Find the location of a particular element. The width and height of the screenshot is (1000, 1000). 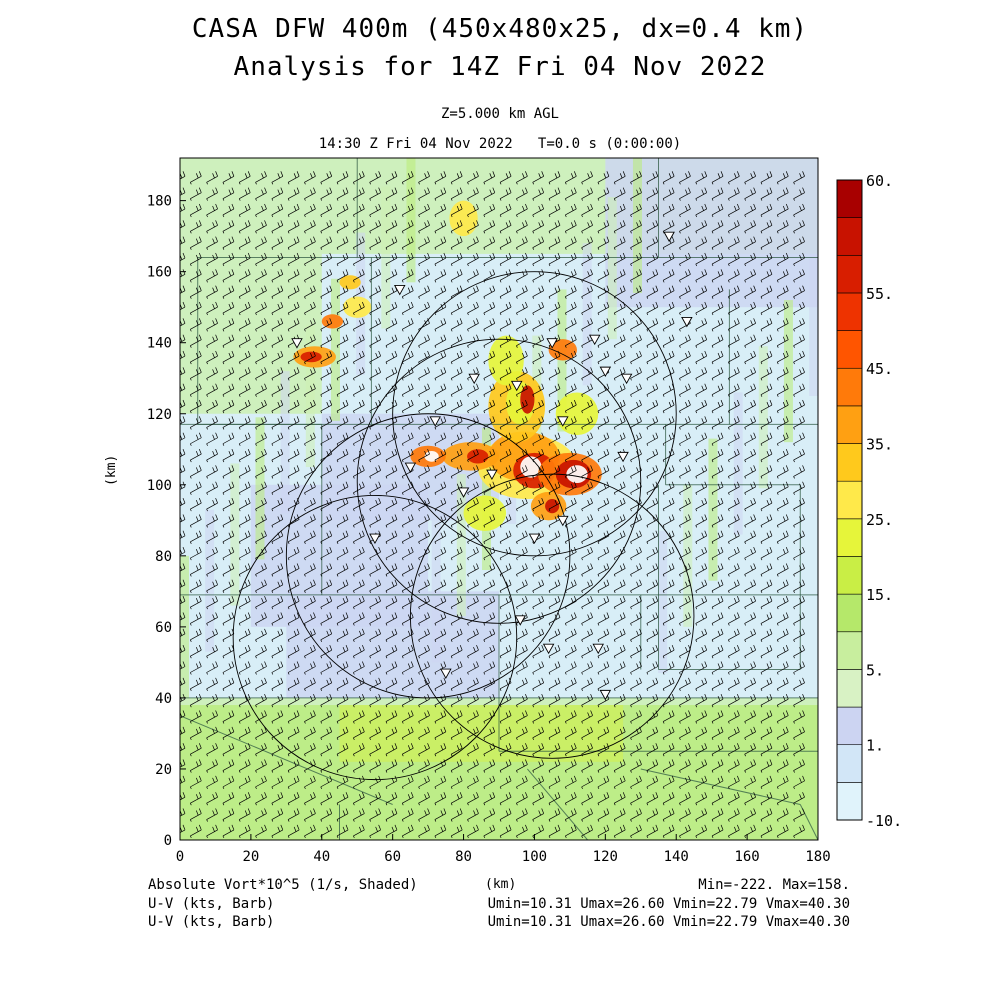

radar-site-icon is located at coordinates (626, 379).